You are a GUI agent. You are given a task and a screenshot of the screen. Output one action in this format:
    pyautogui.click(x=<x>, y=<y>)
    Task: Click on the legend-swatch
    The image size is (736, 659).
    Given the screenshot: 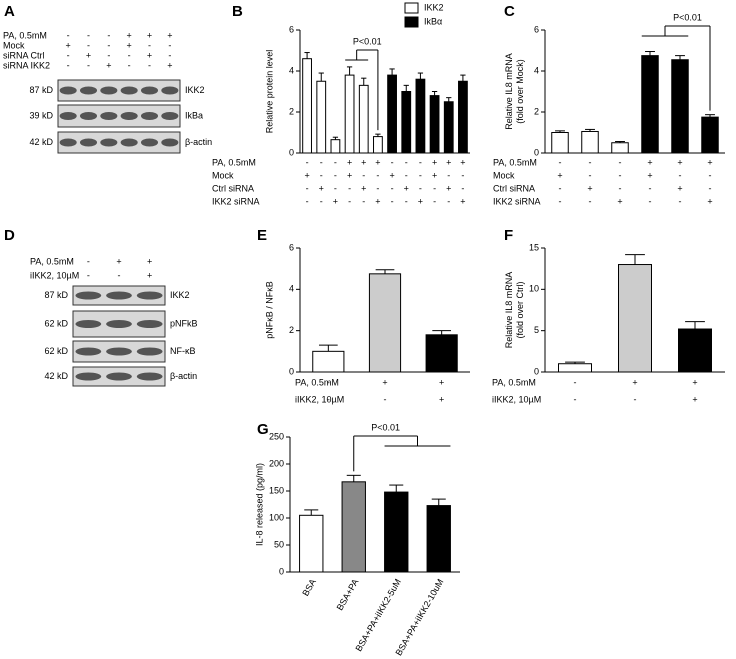 What is the action you would take?
    pyautogui.click(x=411, y=8)
    